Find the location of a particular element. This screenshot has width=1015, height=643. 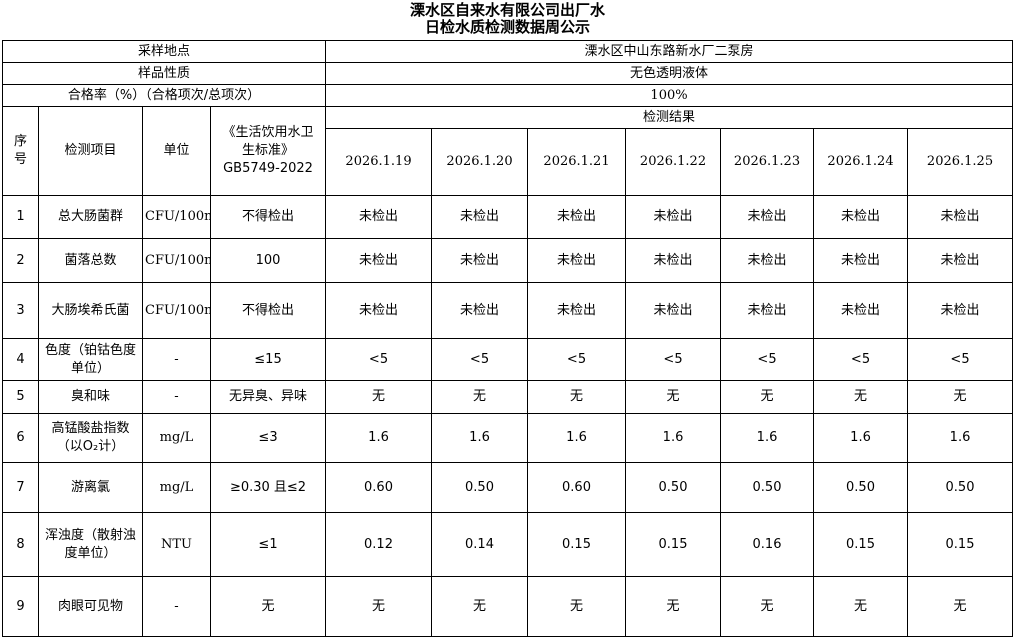

row-seq: 5 is located at coordinates (20, 397).